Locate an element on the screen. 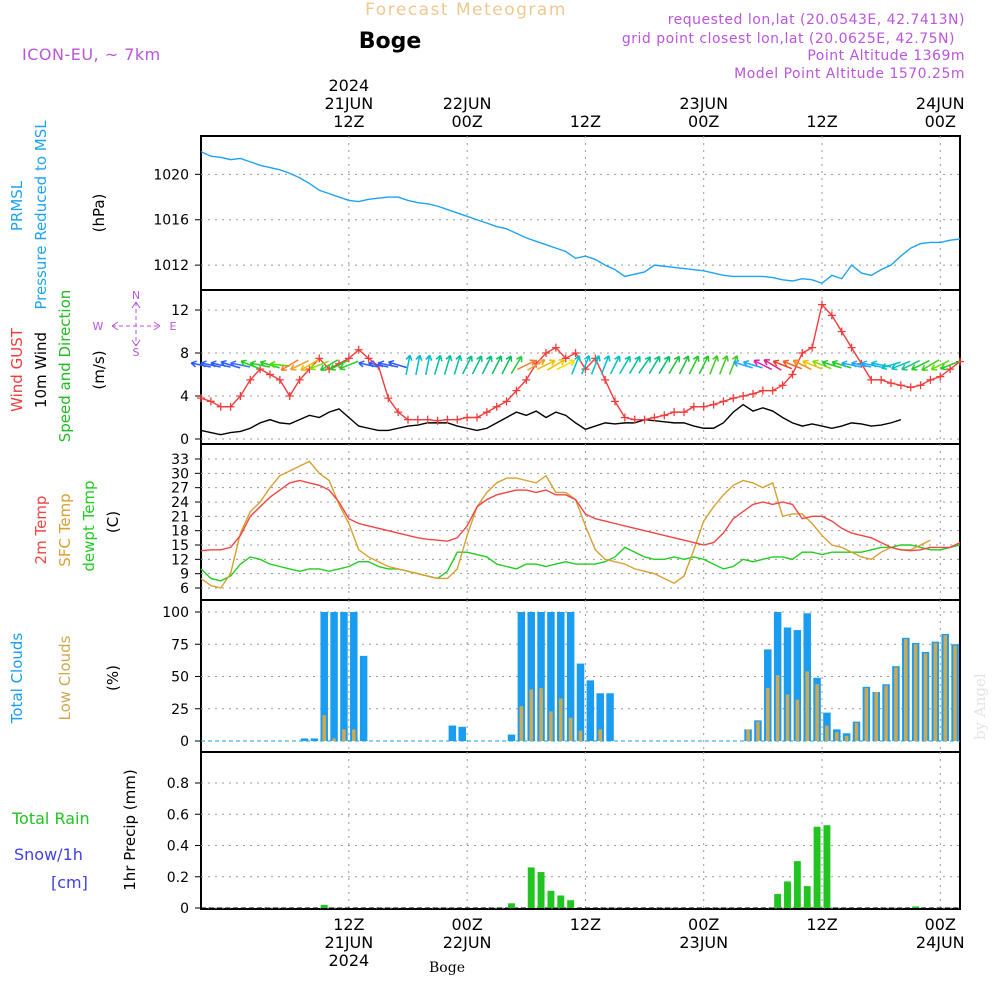  compass-s: S is located at coordinates (136, 352).